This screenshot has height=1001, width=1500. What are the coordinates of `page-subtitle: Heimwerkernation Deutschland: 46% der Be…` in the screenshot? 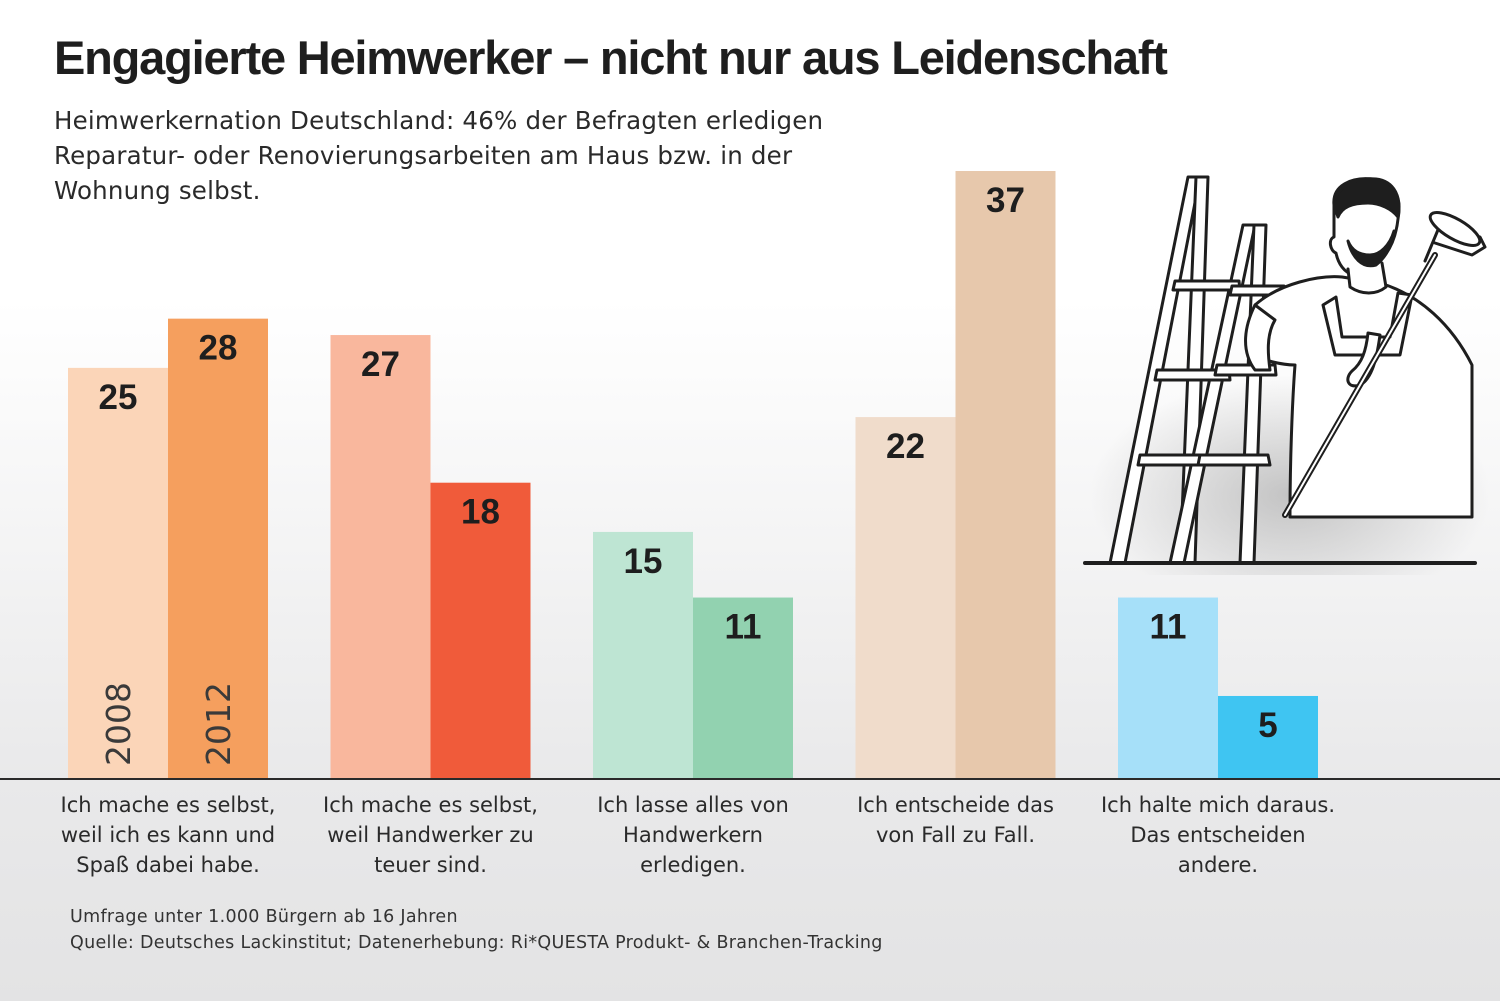 It's located at (439, 155).